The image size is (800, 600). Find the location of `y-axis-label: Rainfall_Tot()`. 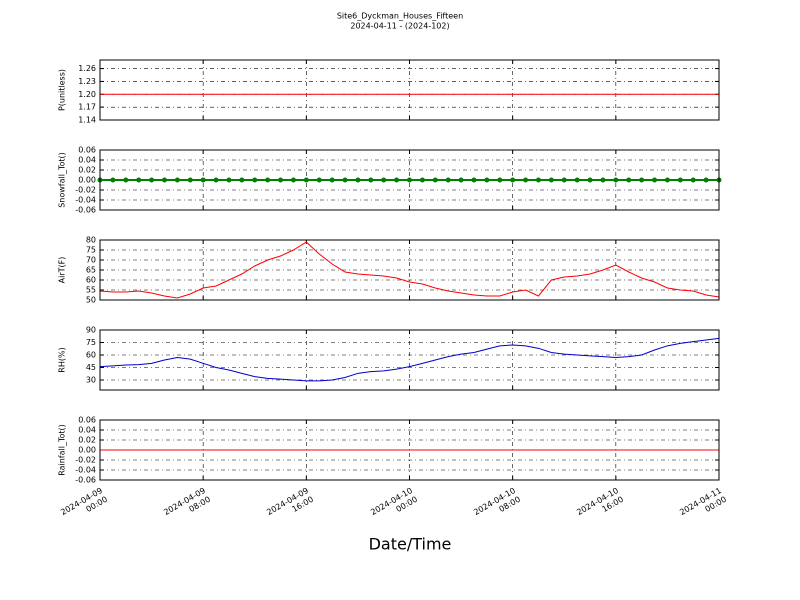

y-axis-label: Rainfall_Tot() is located at coordinates (62, 450).